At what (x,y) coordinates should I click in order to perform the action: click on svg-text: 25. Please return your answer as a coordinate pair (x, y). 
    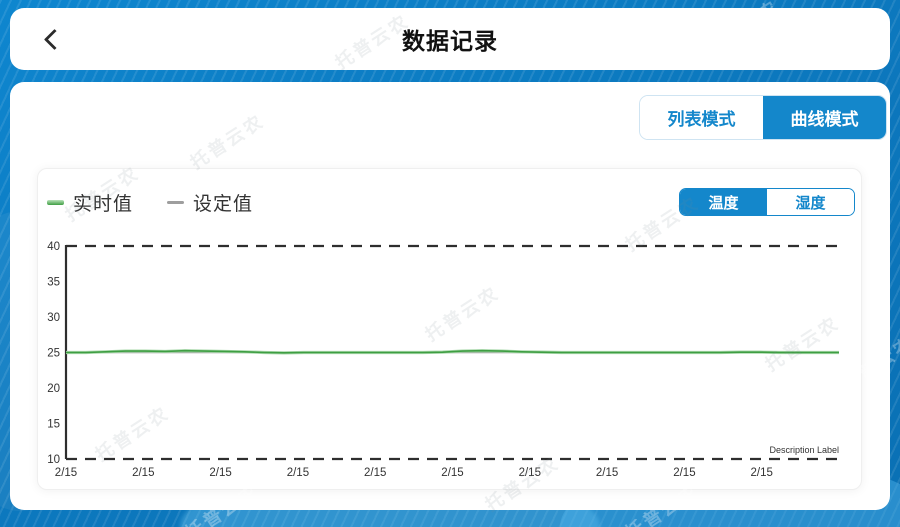
    Looking at the image, I should click on (53, 354).